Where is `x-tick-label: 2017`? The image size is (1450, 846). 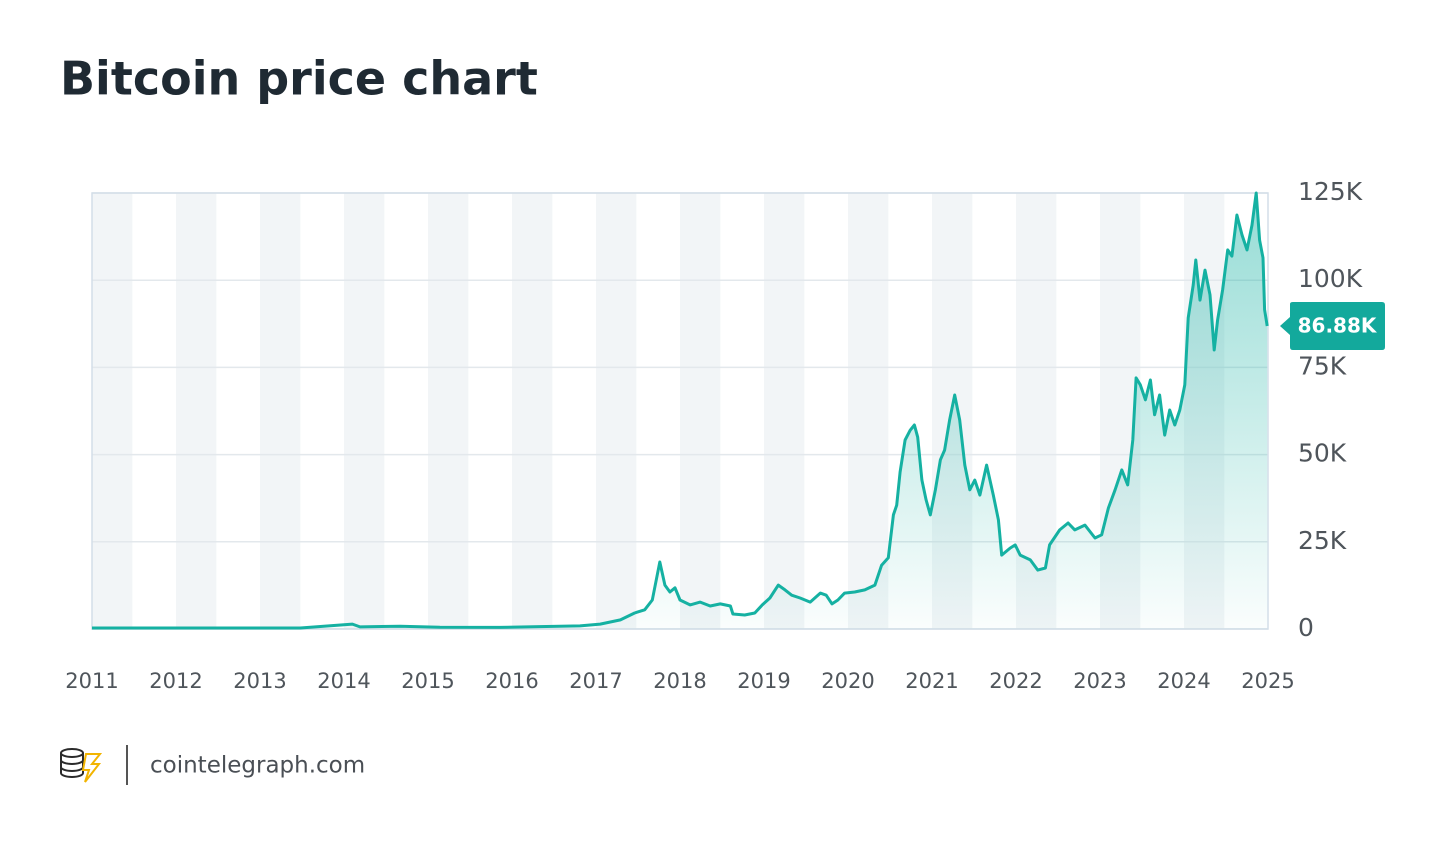 x-tick-label: 2017 is located at coordinates (595, 681).